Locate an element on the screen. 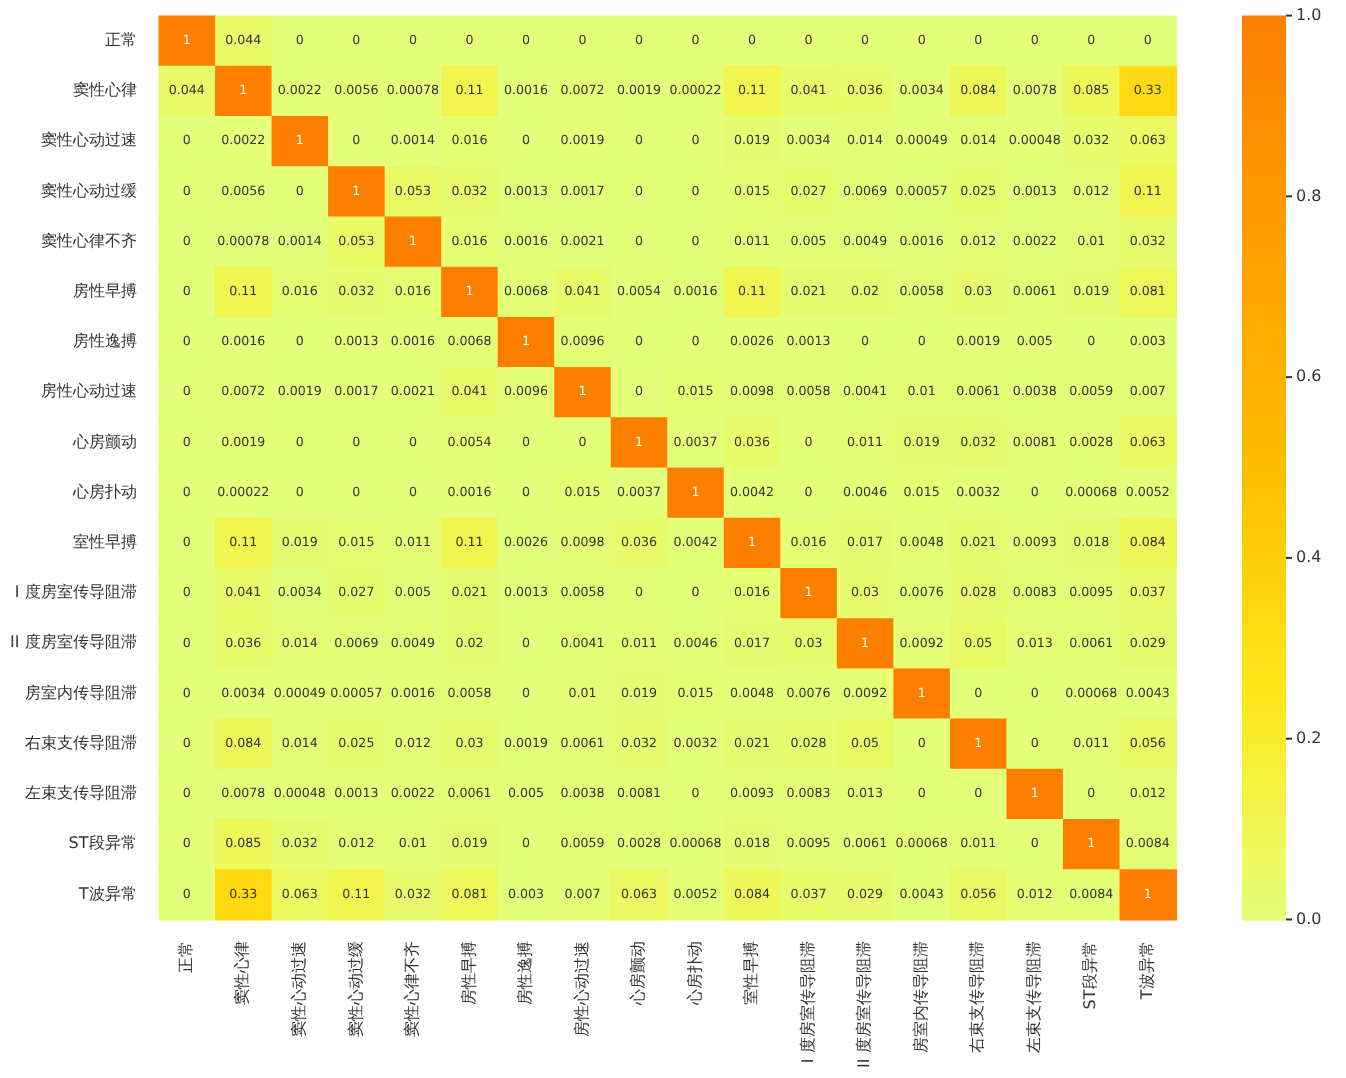 Image resolution: width=1346 pixels, height=1078 pixels. y-tick-label: 左束支传导阻滞 is located at coordinates (80, 793).